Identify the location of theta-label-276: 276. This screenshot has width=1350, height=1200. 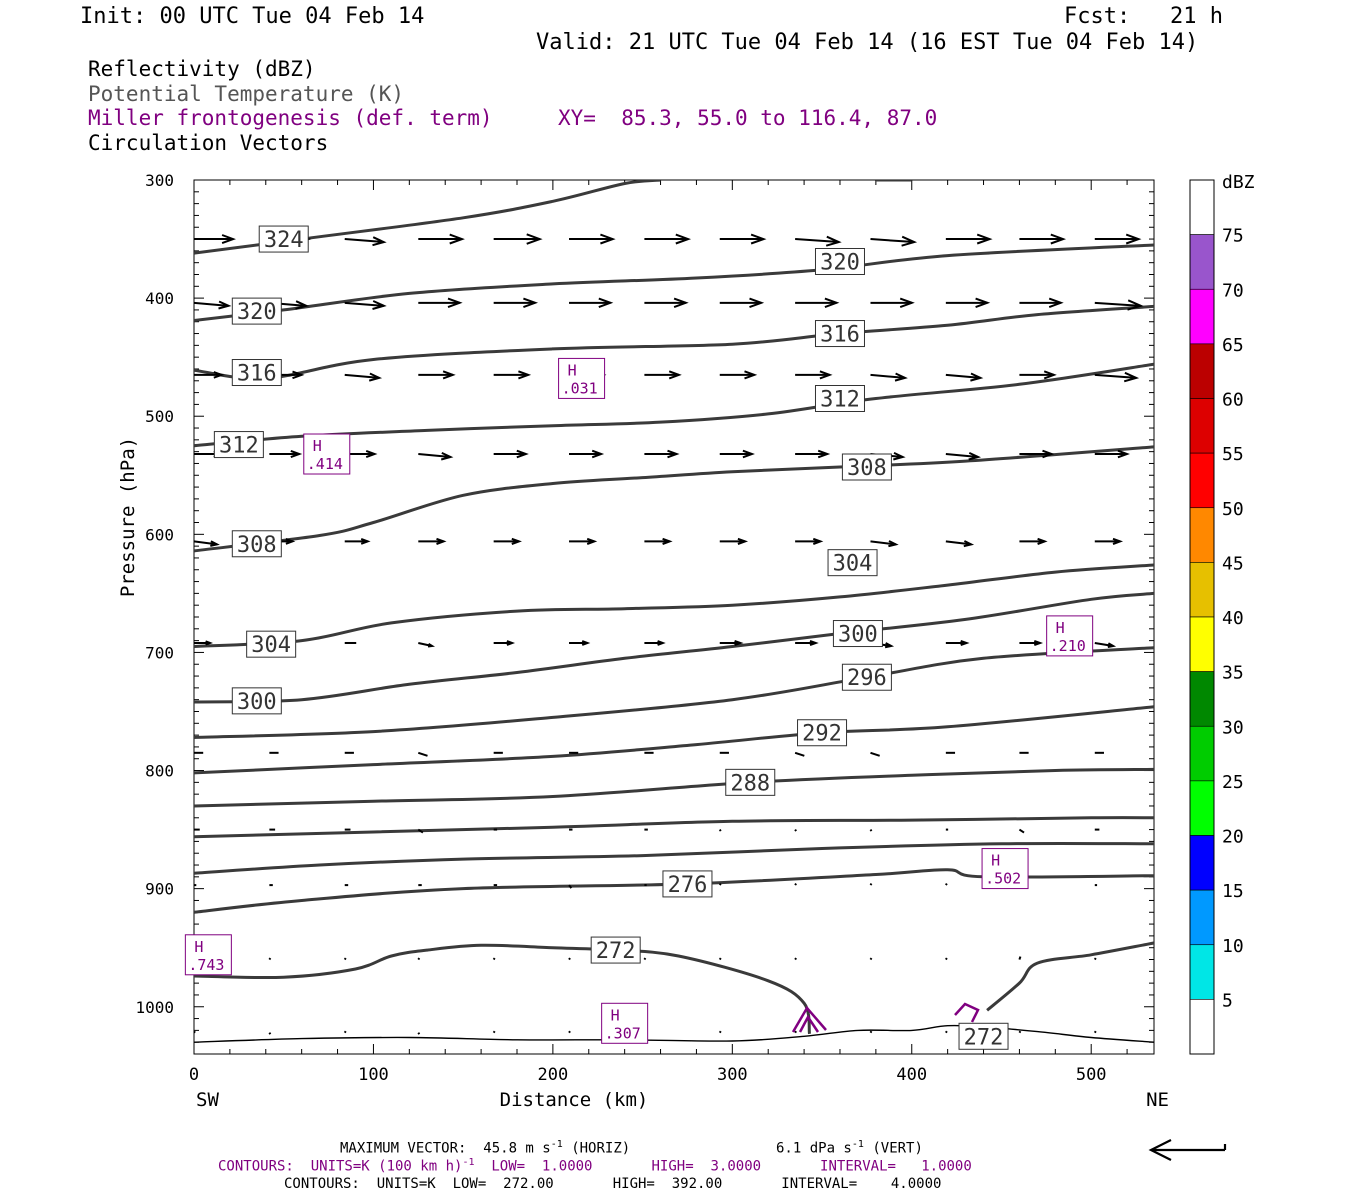
(688, 885).